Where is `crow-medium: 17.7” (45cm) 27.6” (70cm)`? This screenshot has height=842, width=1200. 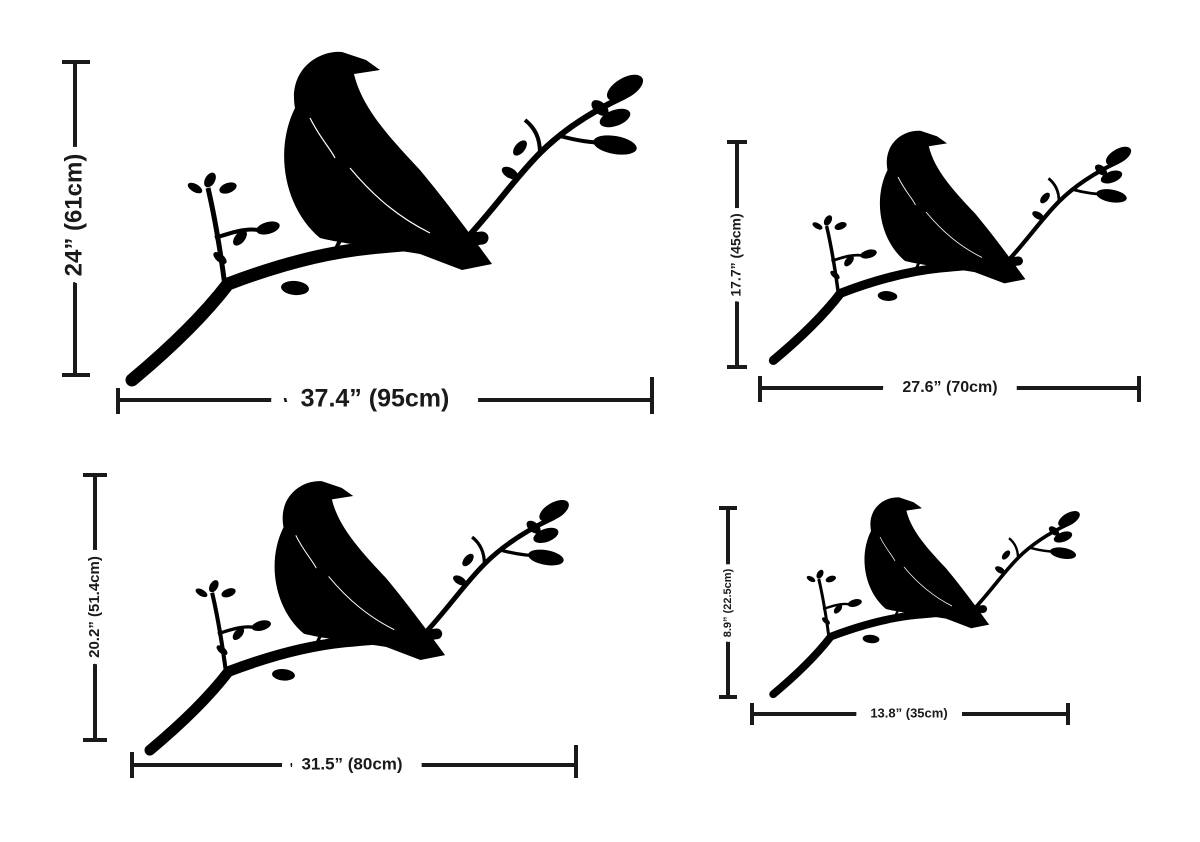 crow-medium: 17.7” (45cm) 27.6” (70cm) is located at coordinates (931, 273).